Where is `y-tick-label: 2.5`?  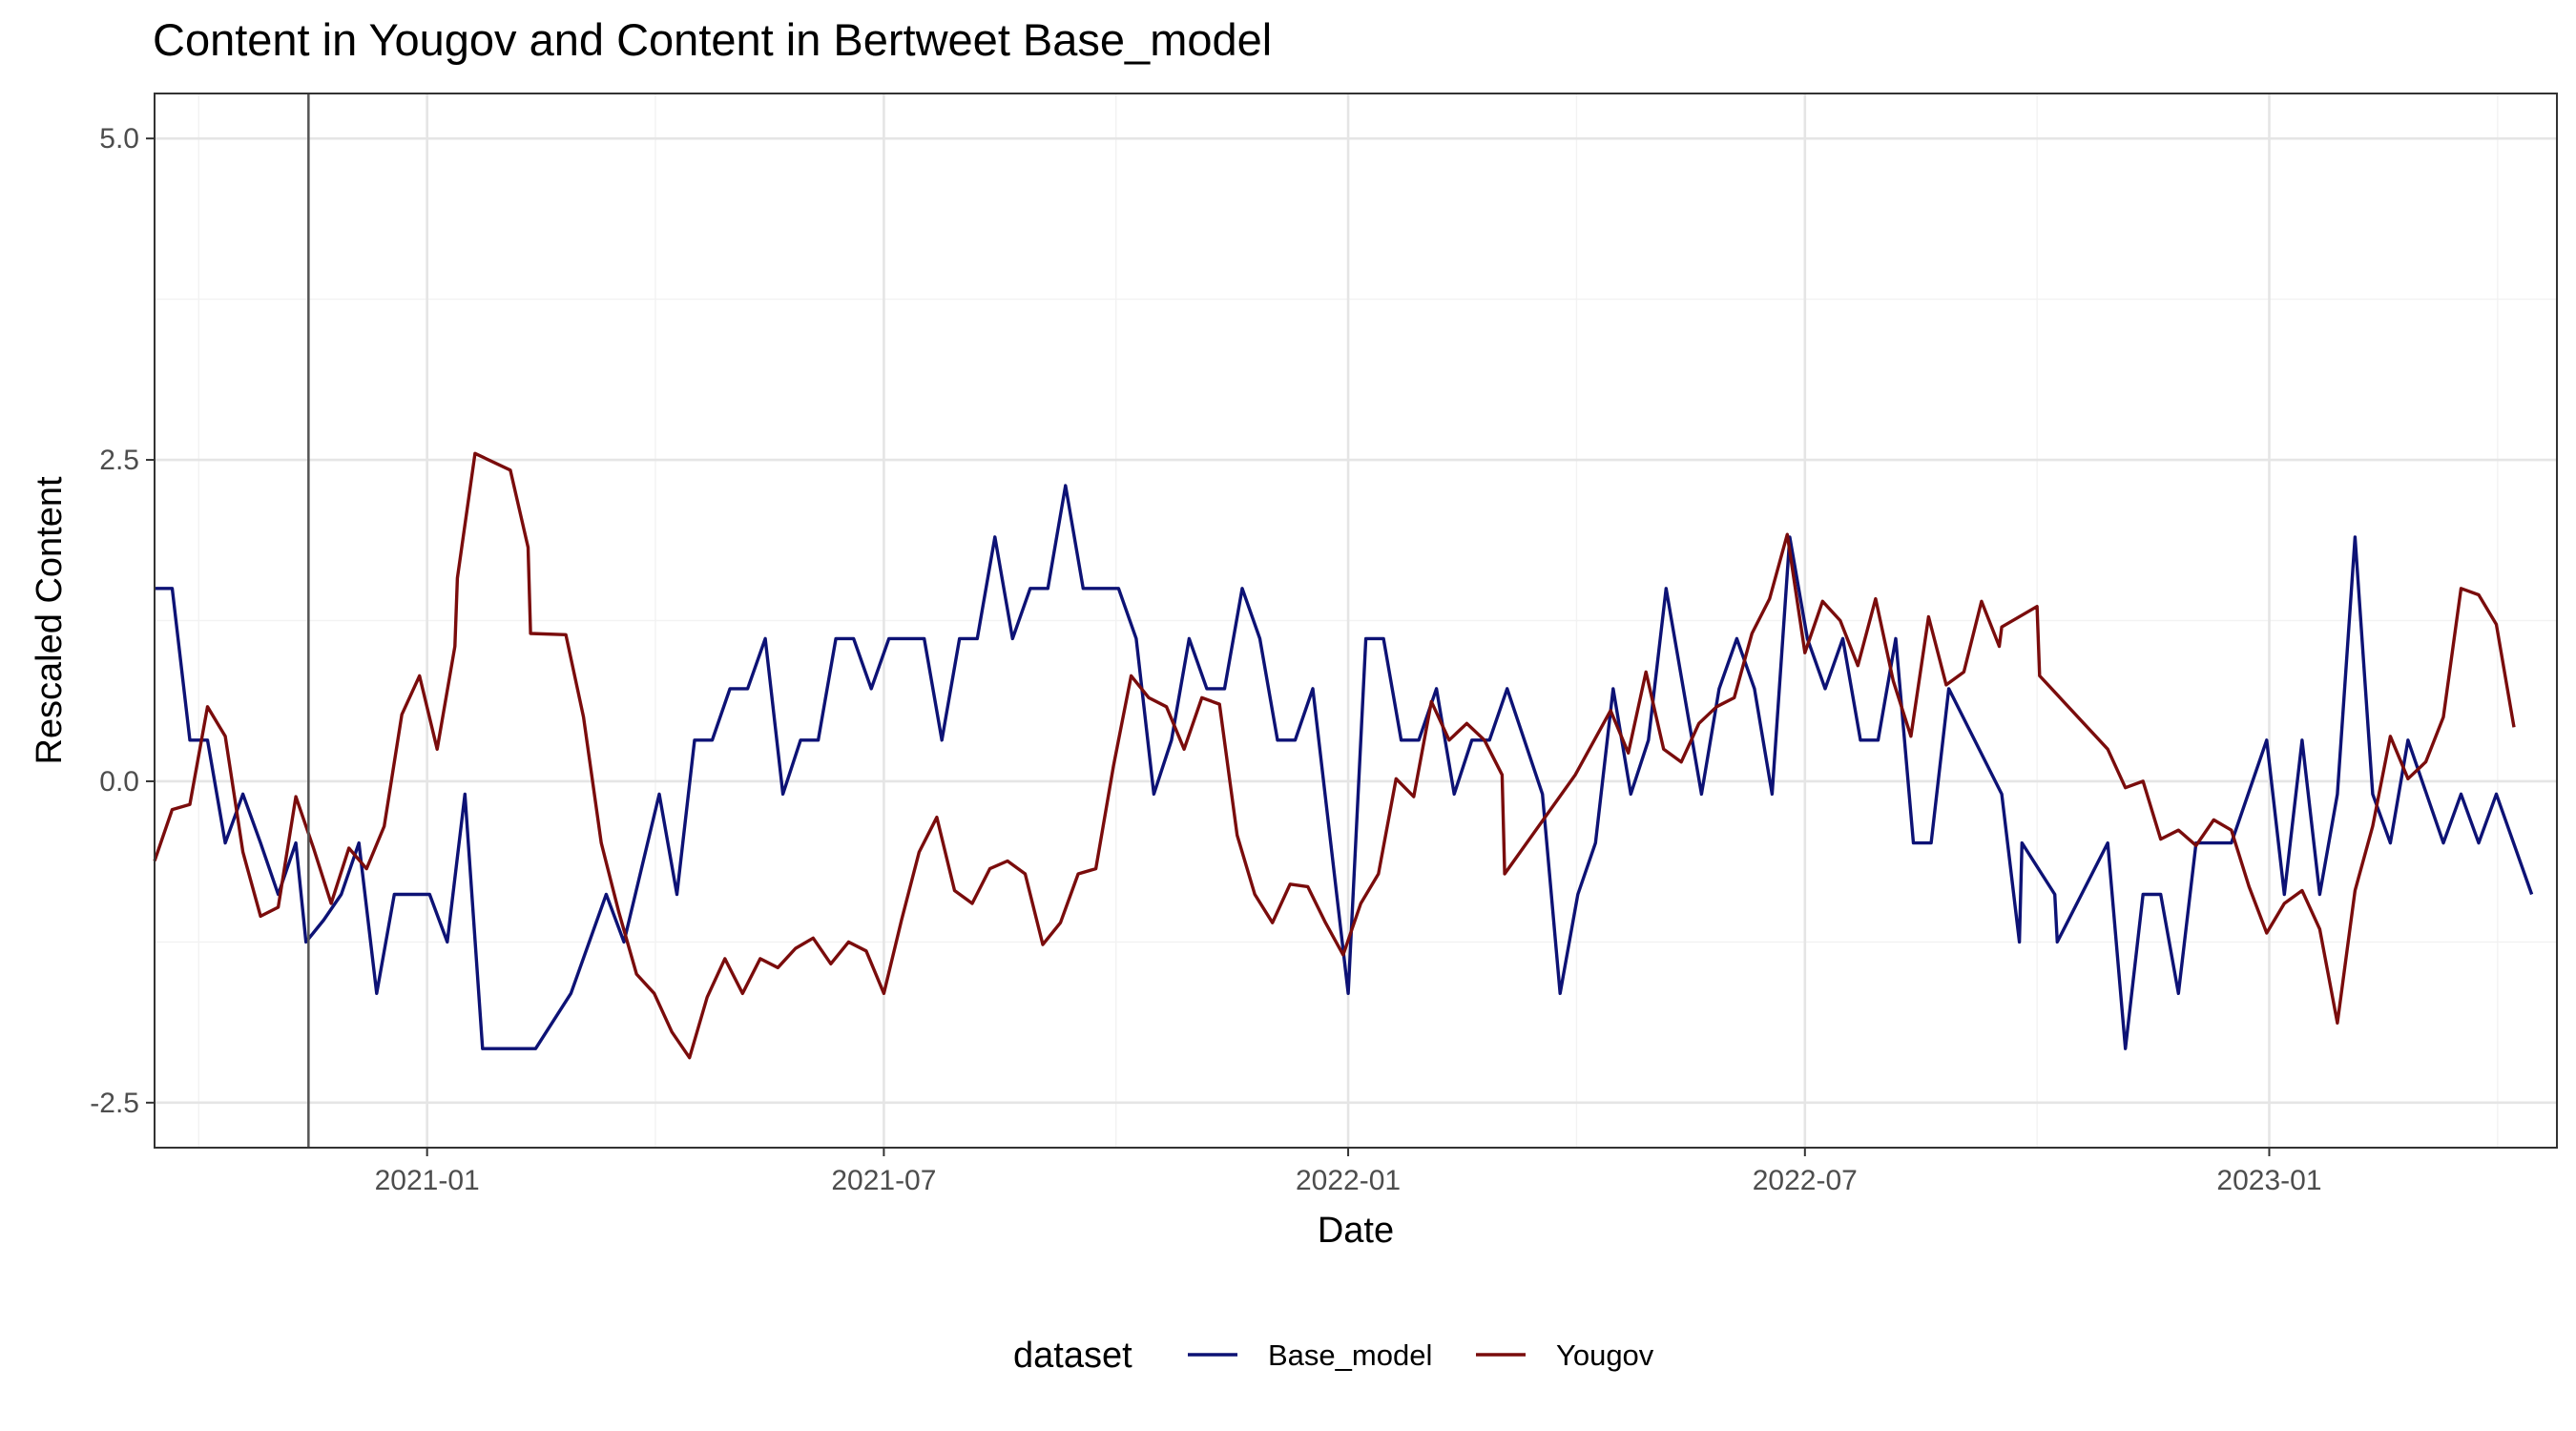 y-tick-label: 2.5 is located at coordinates (119, 460).